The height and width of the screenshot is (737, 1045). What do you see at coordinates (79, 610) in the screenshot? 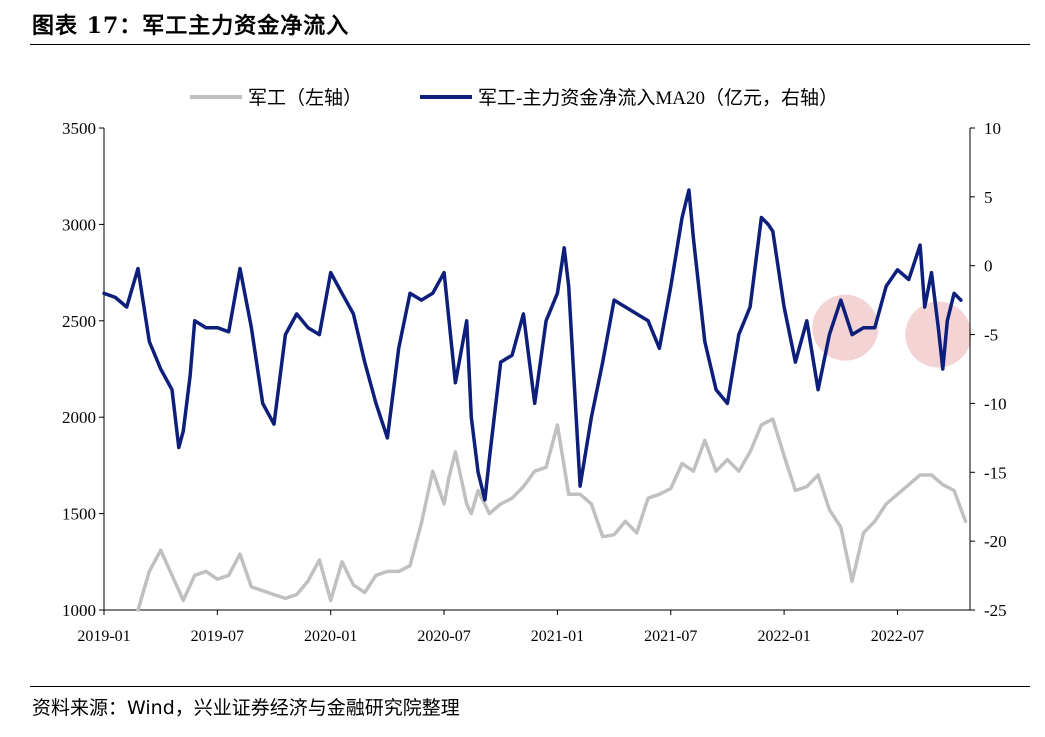
I see `left-tick-label: 1000` at bounding box center [79, 610].